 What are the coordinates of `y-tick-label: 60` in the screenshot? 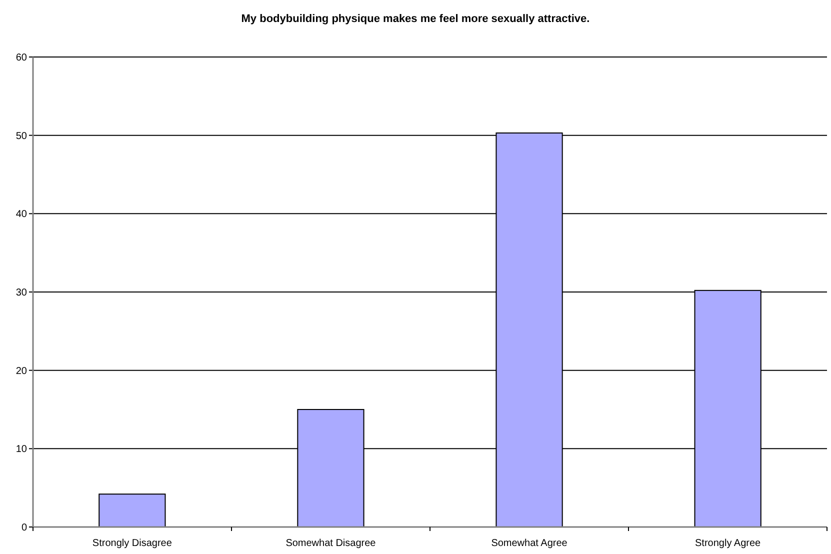 It's located at (22, 58).